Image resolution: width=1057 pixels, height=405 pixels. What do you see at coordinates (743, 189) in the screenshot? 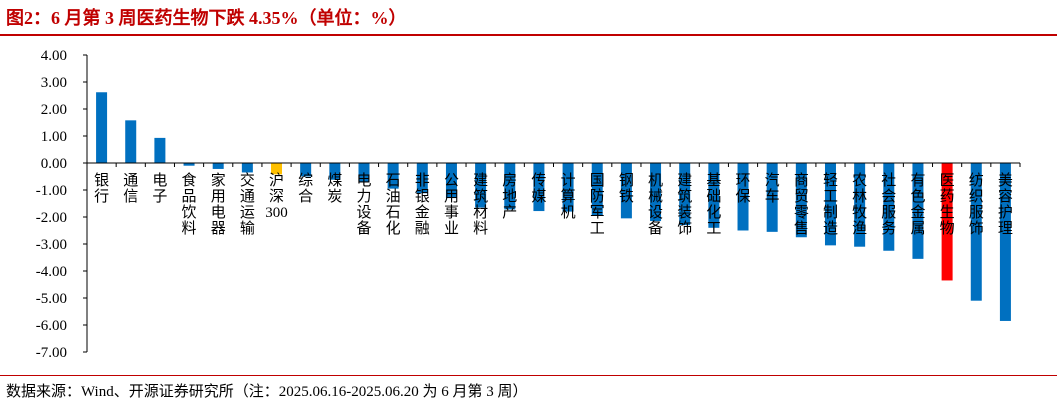
I see `category-label: 环保` at bounding box center [743, 189].